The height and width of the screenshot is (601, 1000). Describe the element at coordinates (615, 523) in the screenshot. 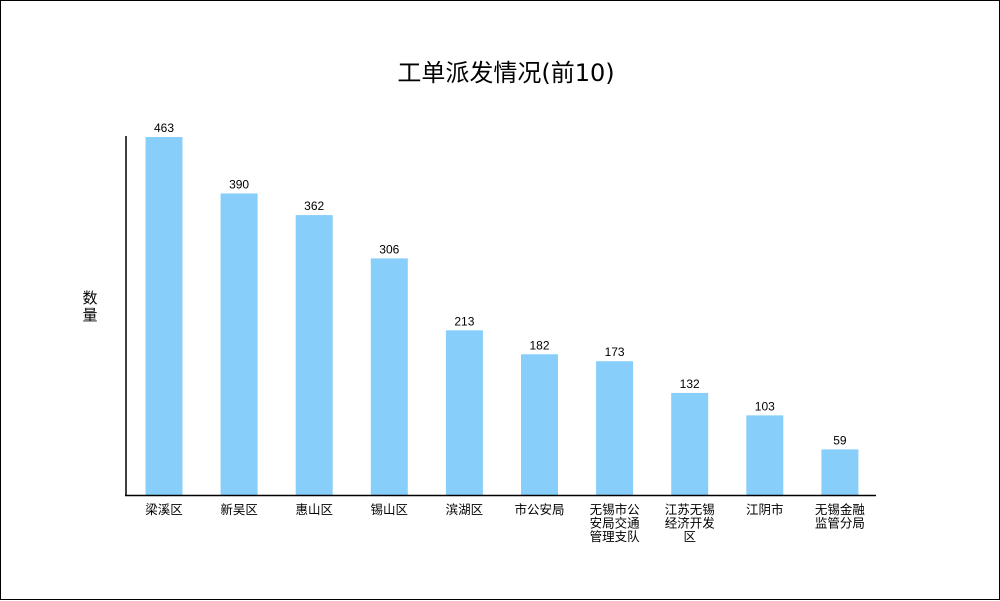

I see `x-tick-label-7: 无锡市公安局交通管理支队` at that location.